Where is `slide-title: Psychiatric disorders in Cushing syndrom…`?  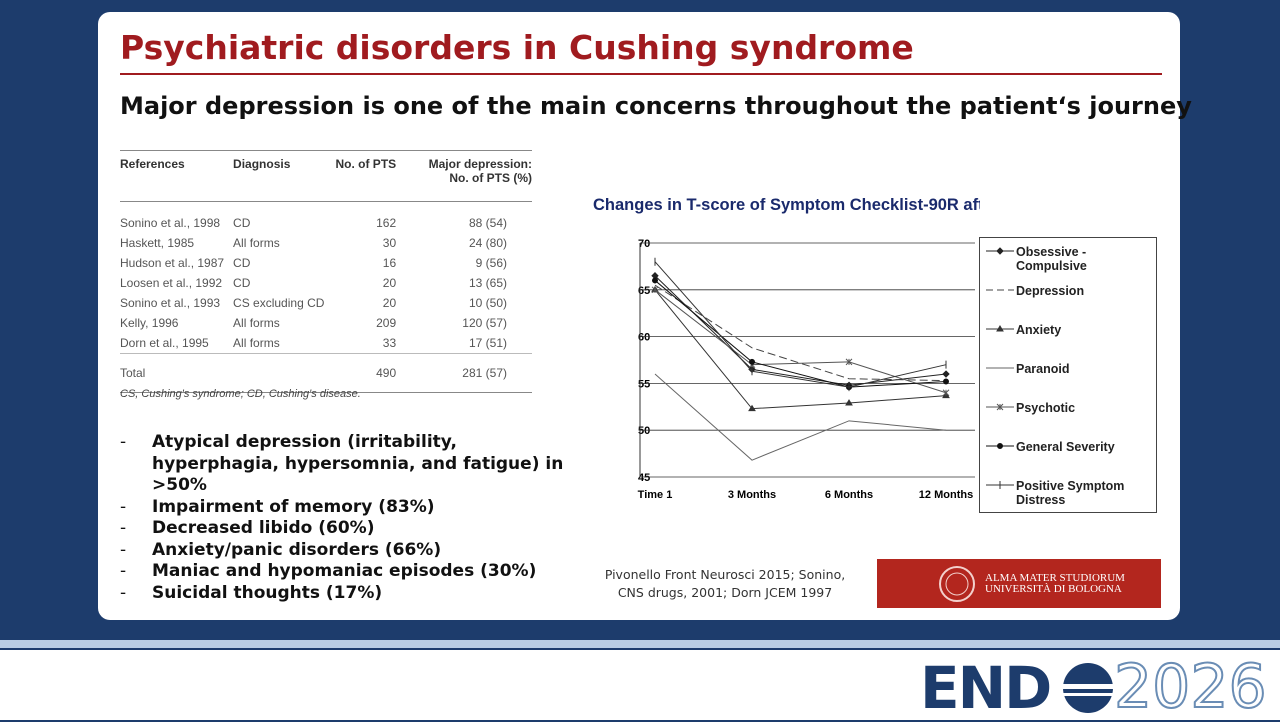
slide-title: Psychiatric disorders in Cushing syndrom… is located at coordinates (517, 47).